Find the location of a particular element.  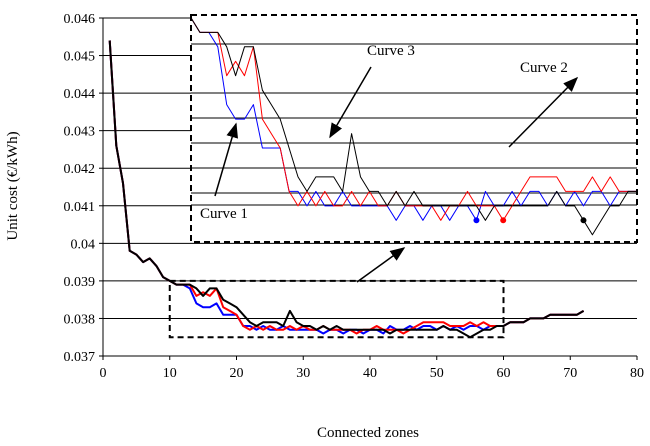

y-axis-label: Unit cost (€/kWh) is located at coordinates (13, 185).